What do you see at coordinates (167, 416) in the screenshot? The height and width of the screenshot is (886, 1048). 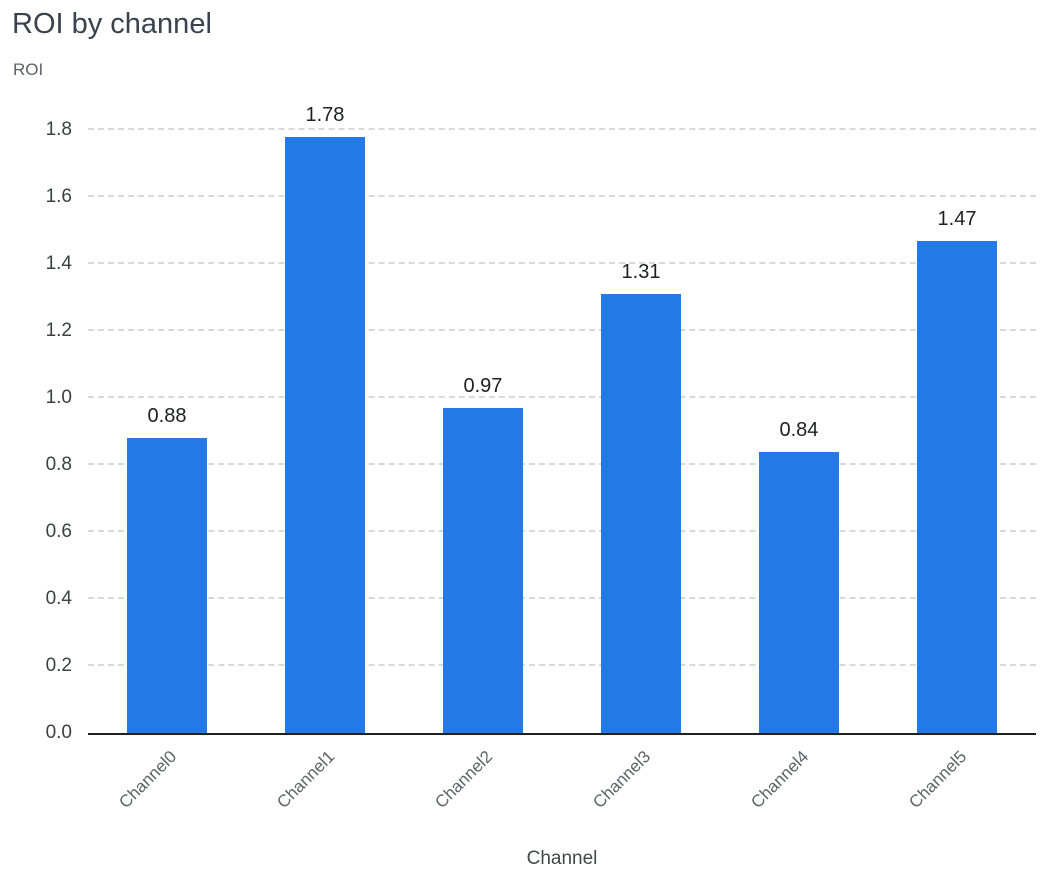 I see `bar-value-label: 0.88` at bounding box center [167, 416].